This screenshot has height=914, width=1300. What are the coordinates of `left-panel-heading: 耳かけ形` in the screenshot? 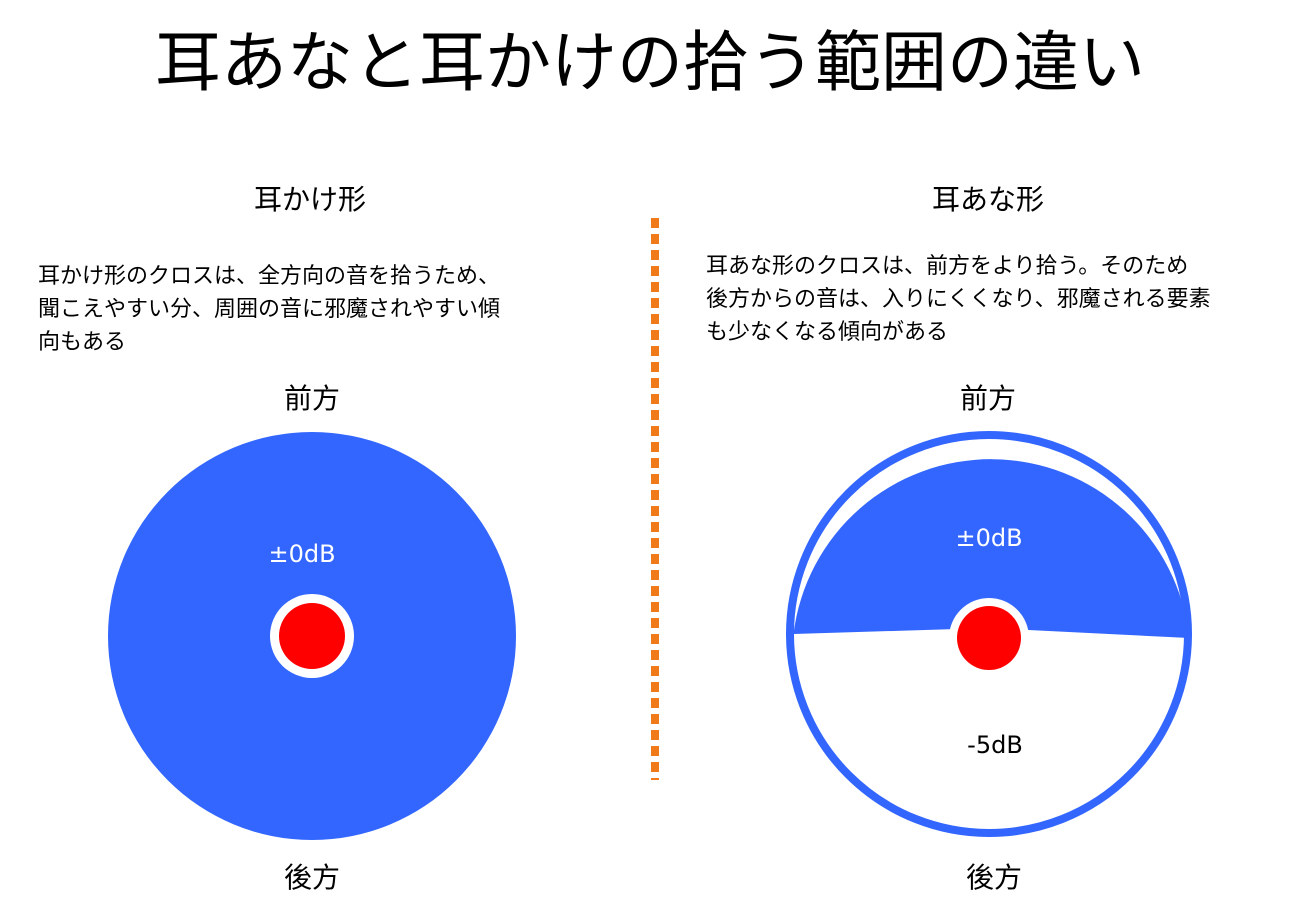 It's located at (309, 199).